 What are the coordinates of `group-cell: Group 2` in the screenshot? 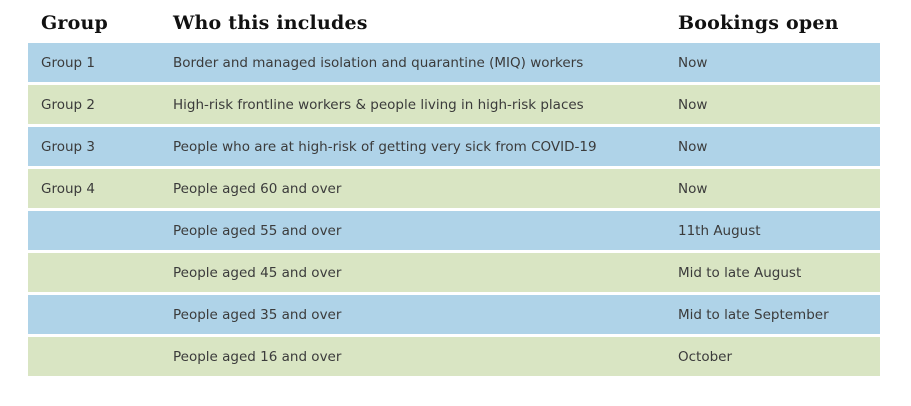 It's located at (68, 104).